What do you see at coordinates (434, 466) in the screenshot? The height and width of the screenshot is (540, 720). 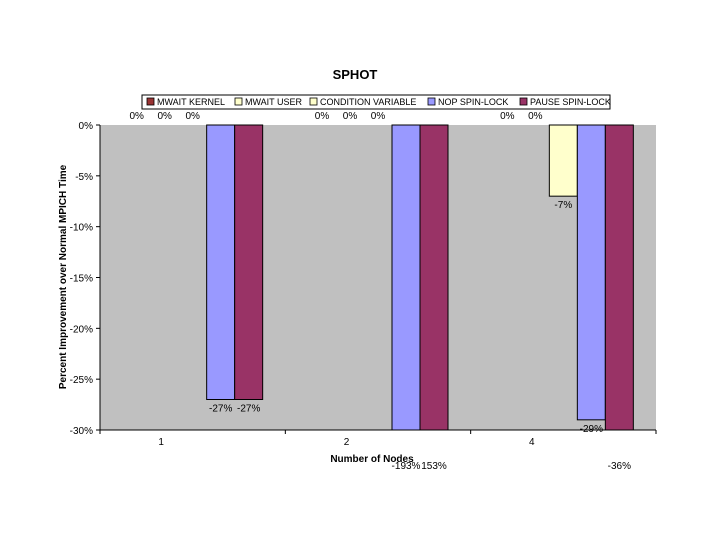 I see `data-label: 153%` at bounding box center [434, 466].